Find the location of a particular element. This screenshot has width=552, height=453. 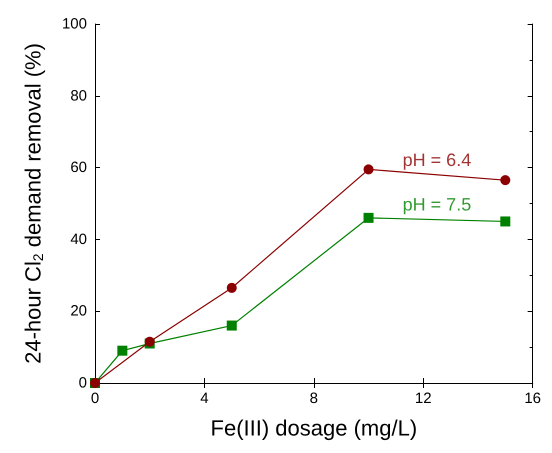

y-tick-label: 20 is located at coordinates (78, 311).